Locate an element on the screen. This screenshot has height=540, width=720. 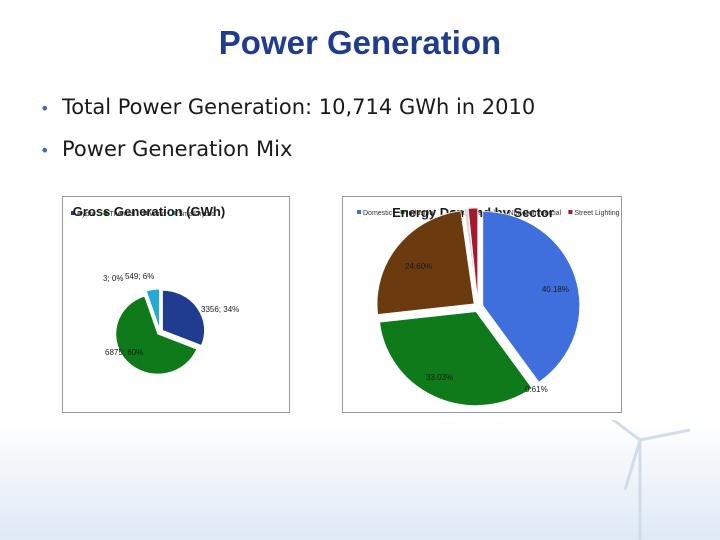
legend-item-street-lighting: Street Lighting is located at coordinates (594, 213).